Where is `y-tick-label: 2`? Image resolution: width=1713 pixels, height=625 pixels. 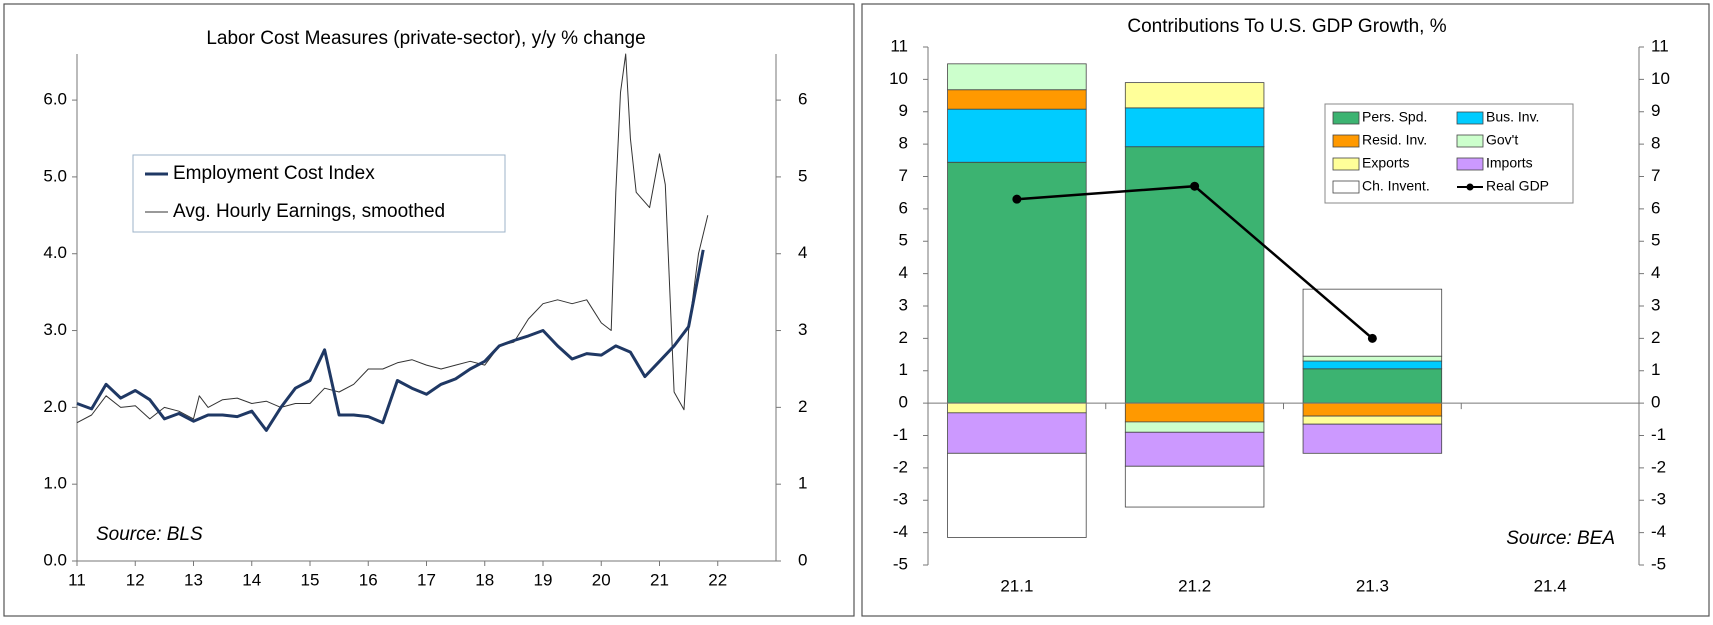
y-tick-label: 2 is located at coordinates (903, 337).